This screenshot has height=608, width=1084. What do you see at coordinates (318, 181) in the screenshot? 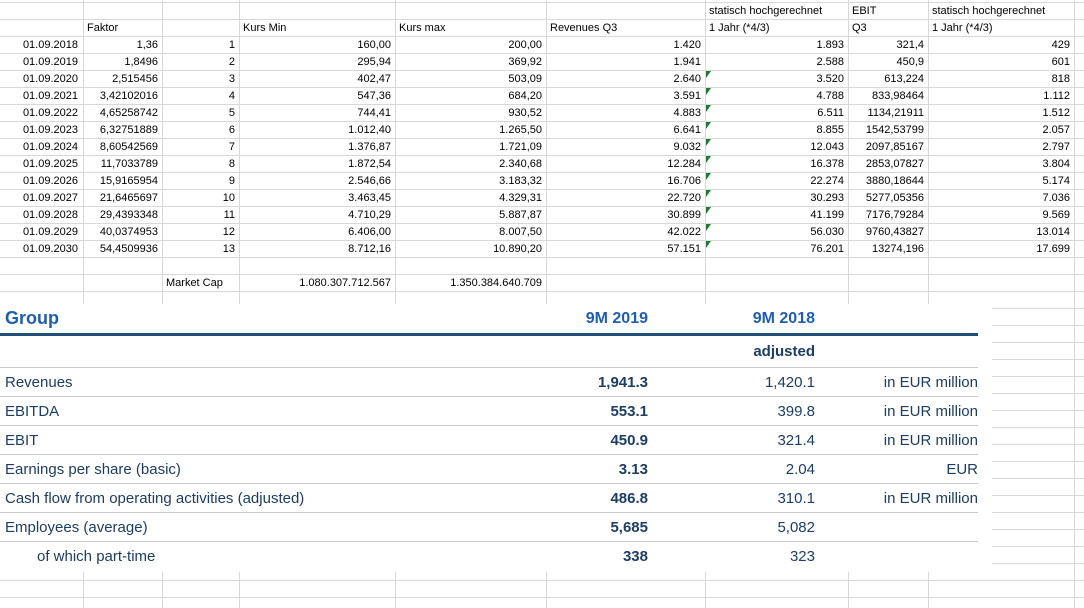
I see `cell-d12: 2.546,66` at bounding box center [318, 181].